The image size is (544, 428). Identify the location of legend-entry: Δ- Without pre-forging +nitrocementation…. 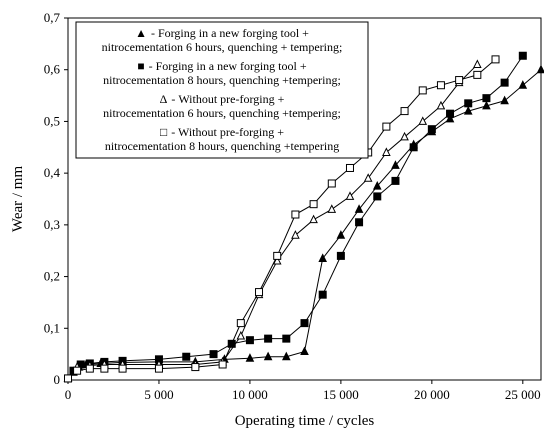
(222, 106).